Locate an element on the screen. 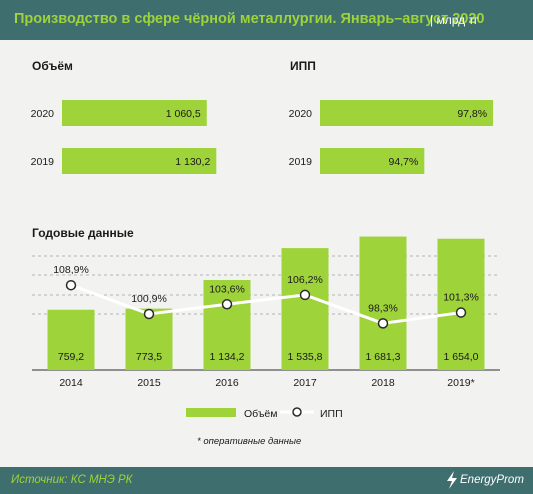  volume-panel-title: Объём is located at coordinates (52, 66).